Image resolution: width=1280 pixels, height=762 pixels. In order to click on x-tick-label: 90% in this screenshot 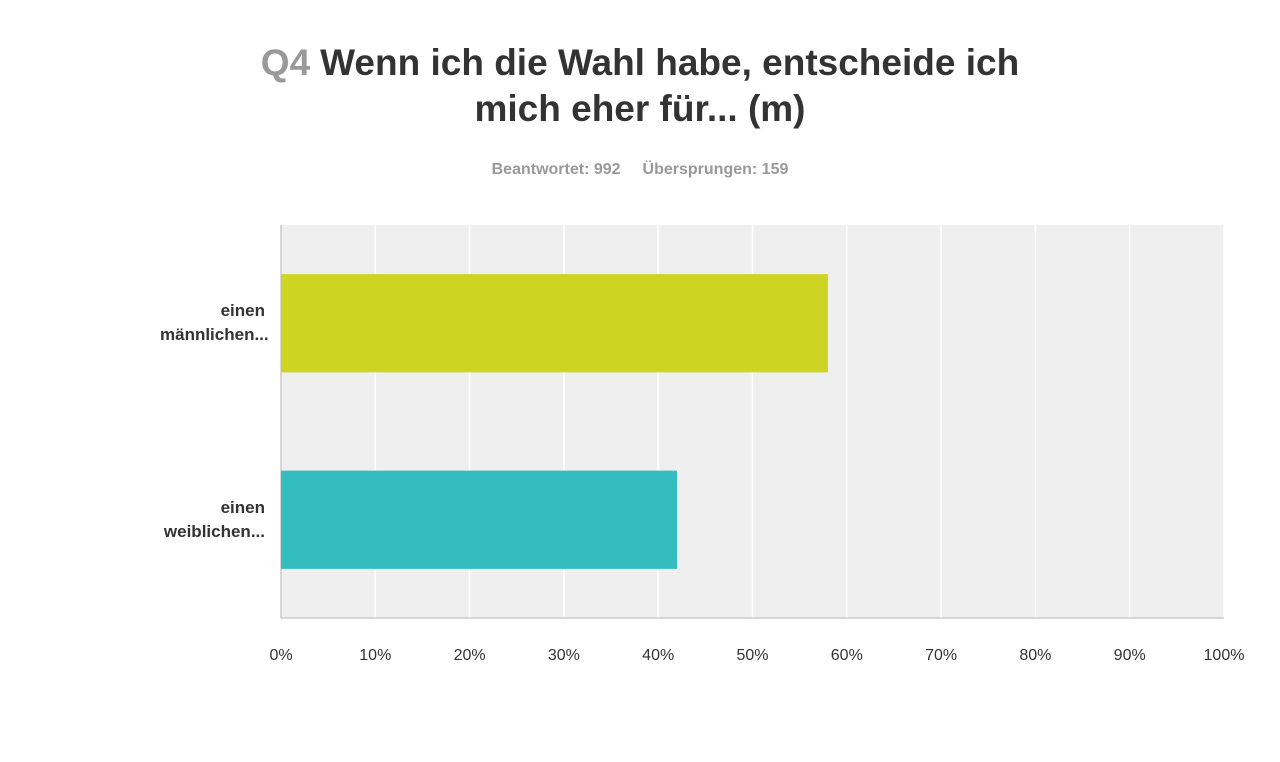, I will do `click(1130, 655)`.